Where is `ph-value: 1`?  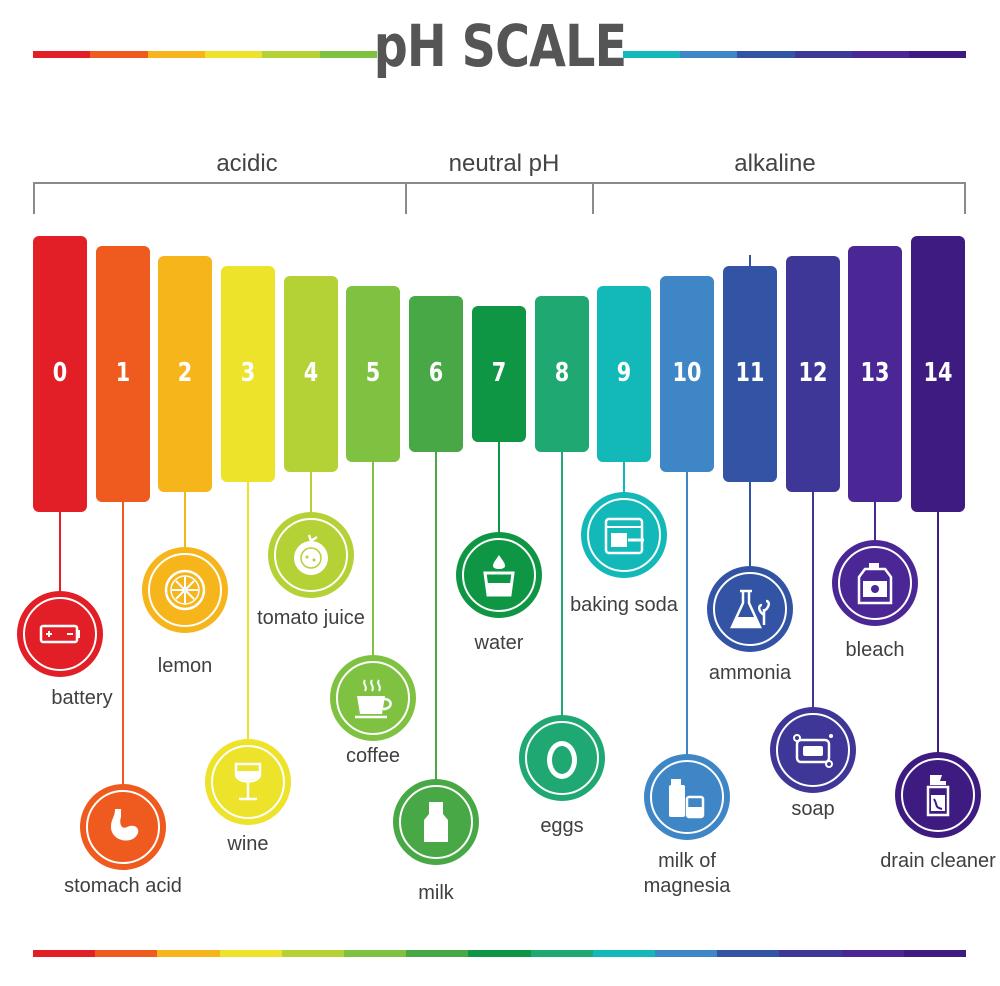 ph-value: 1 is located at coordinates (123, 373).